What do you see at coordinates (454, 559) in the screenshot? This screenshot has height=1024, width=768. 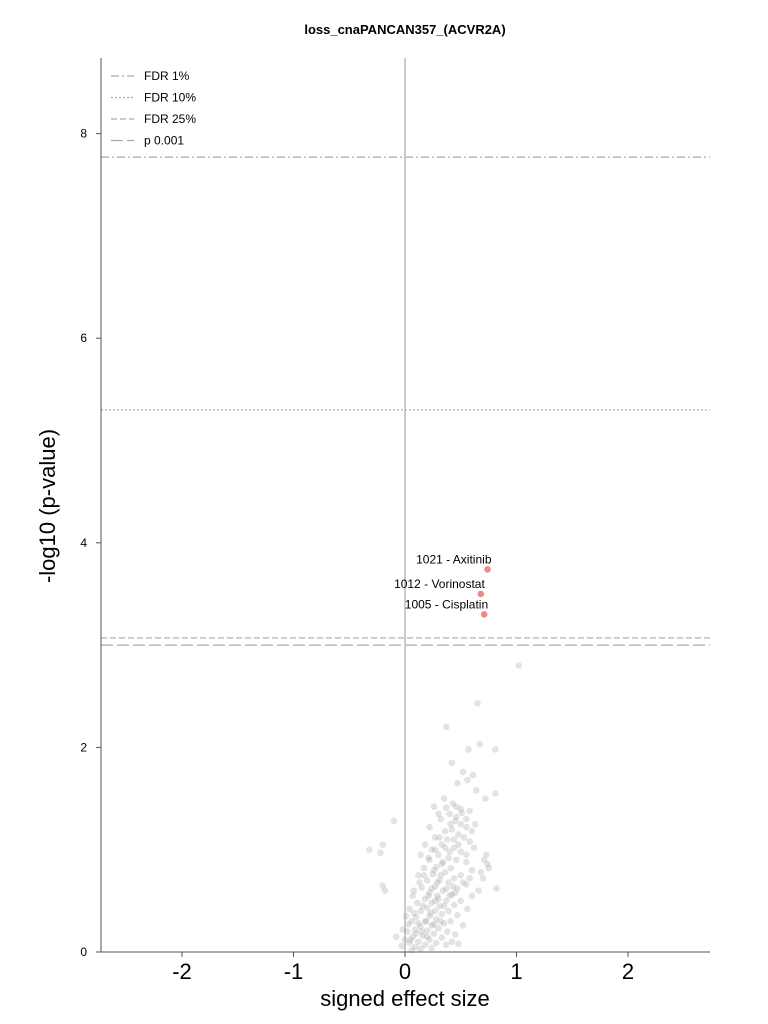 I see `point-annotation: 1021 - Axitinib` at bounding box center [454, 559].